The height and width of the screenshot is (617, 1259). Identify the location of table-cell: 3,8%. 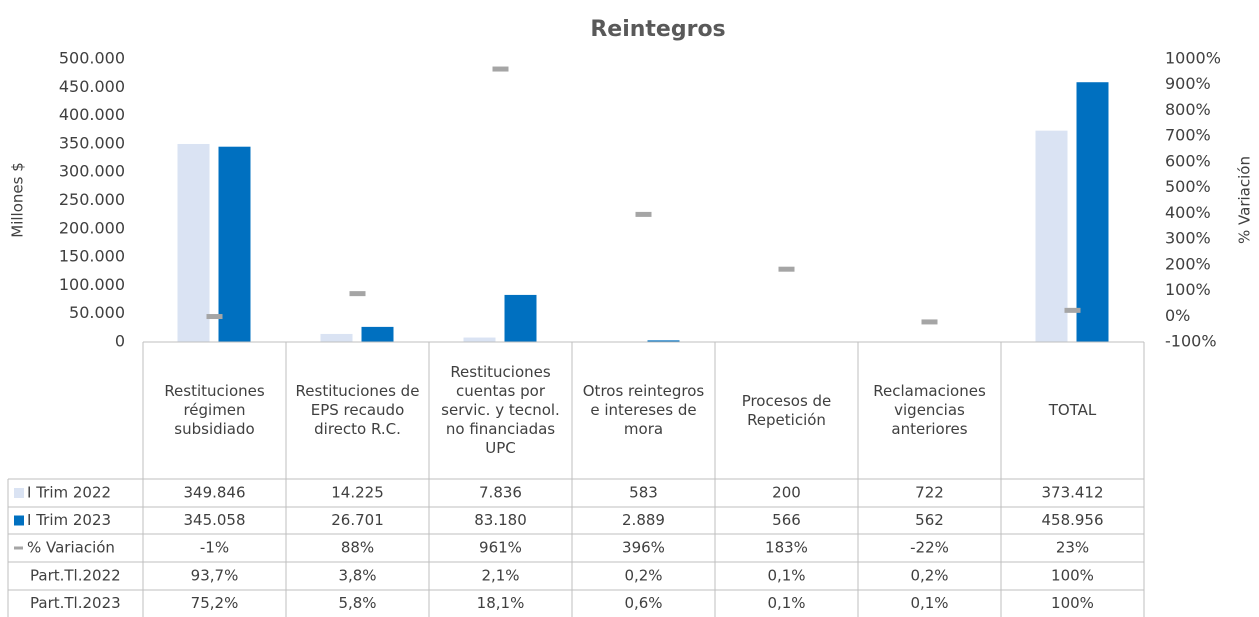
(357, 576).